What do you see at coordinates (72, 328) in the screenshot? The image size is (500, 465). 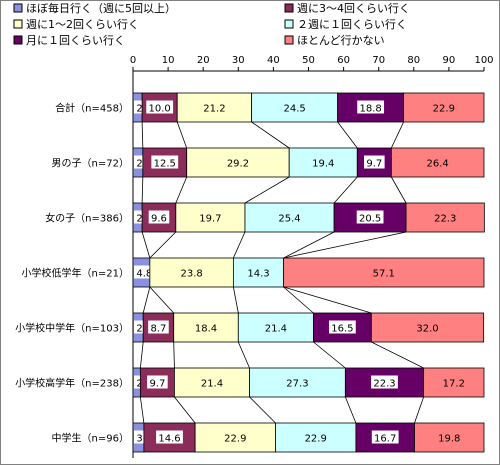 I see `category-label-5: 小学校中学年（n=103）` at bounding box center [72, 328].